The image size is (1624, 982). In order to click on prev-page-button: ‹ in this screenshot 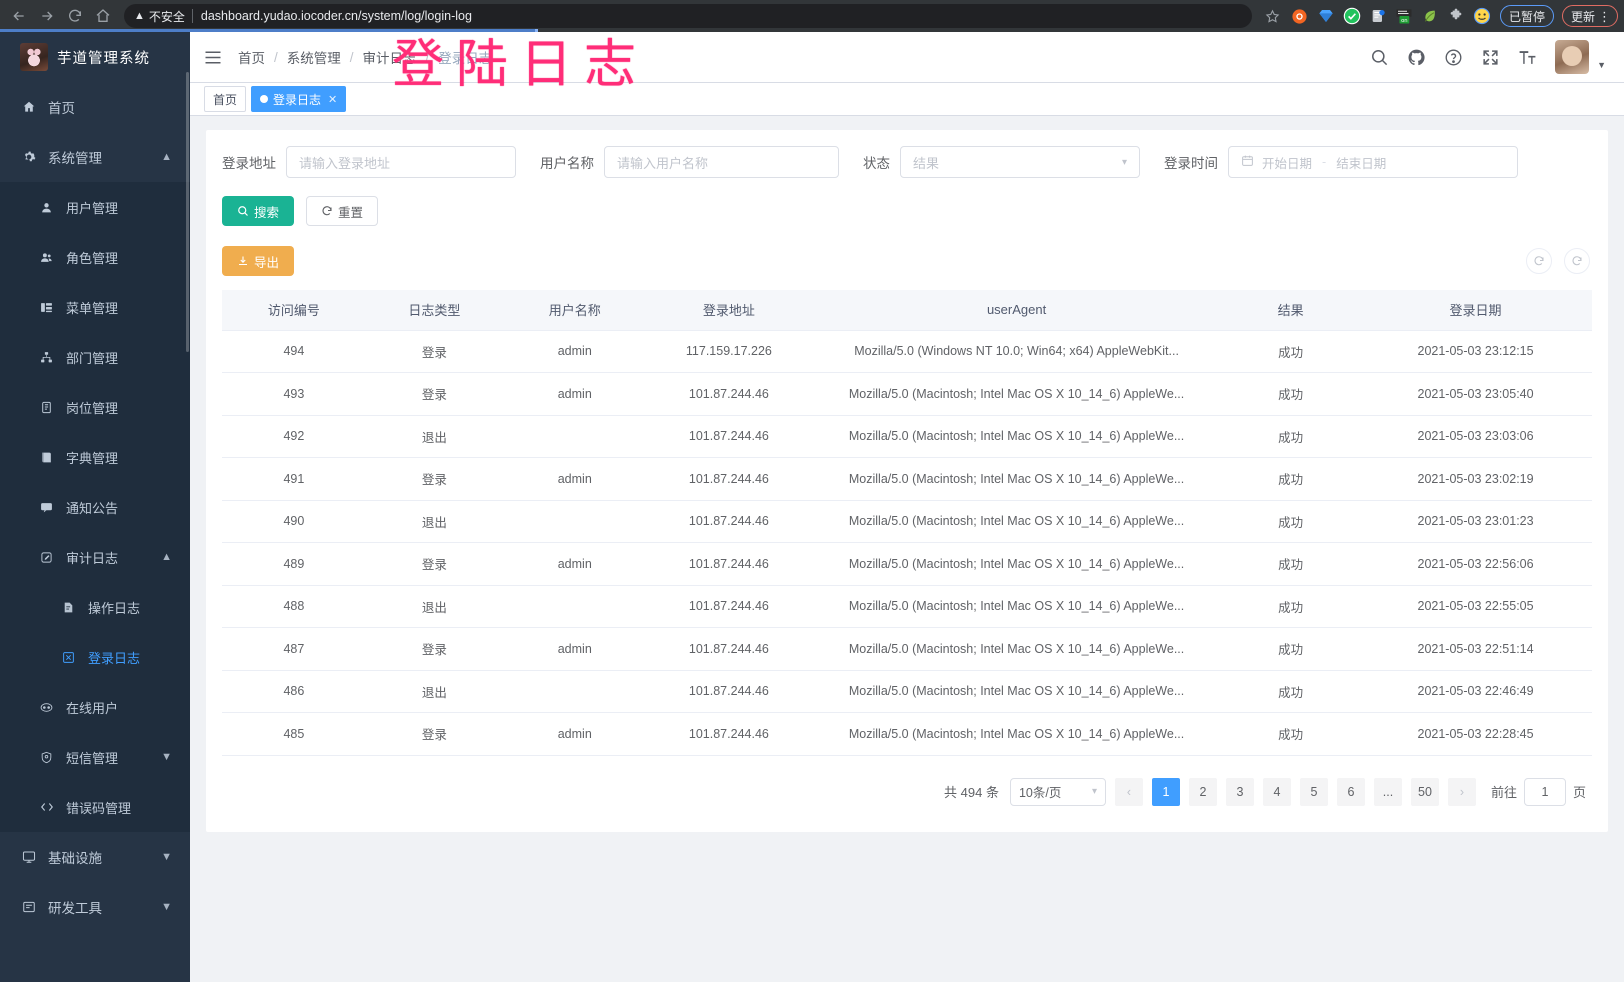, I will do `click(1128, 791)`.